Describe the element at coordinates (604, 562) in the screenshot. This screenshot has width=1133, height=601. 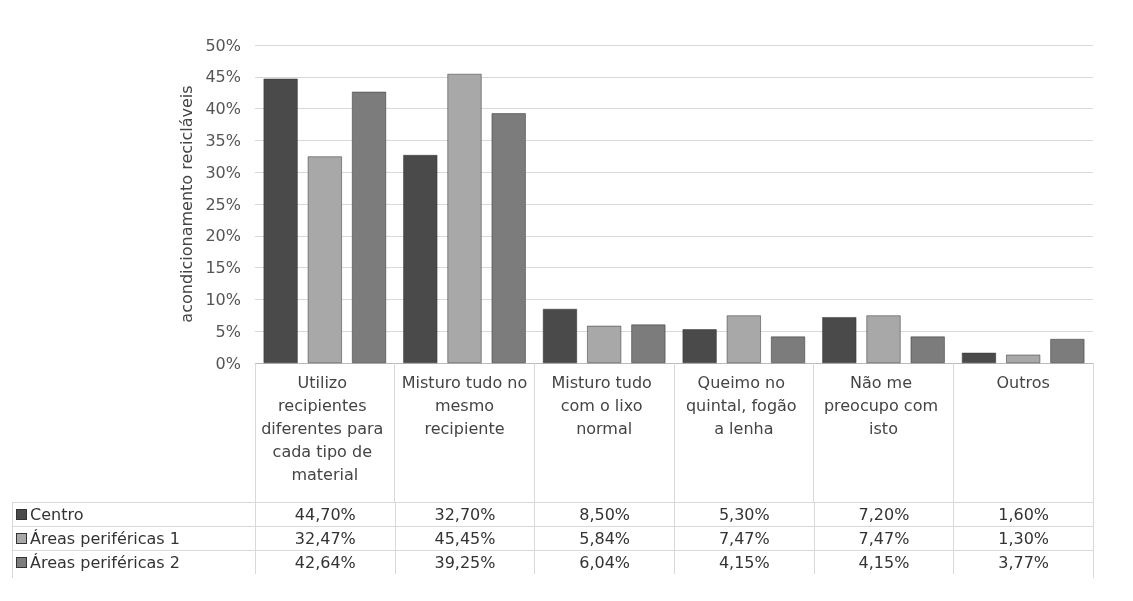
I see `data-label: 6,04%` at that location.